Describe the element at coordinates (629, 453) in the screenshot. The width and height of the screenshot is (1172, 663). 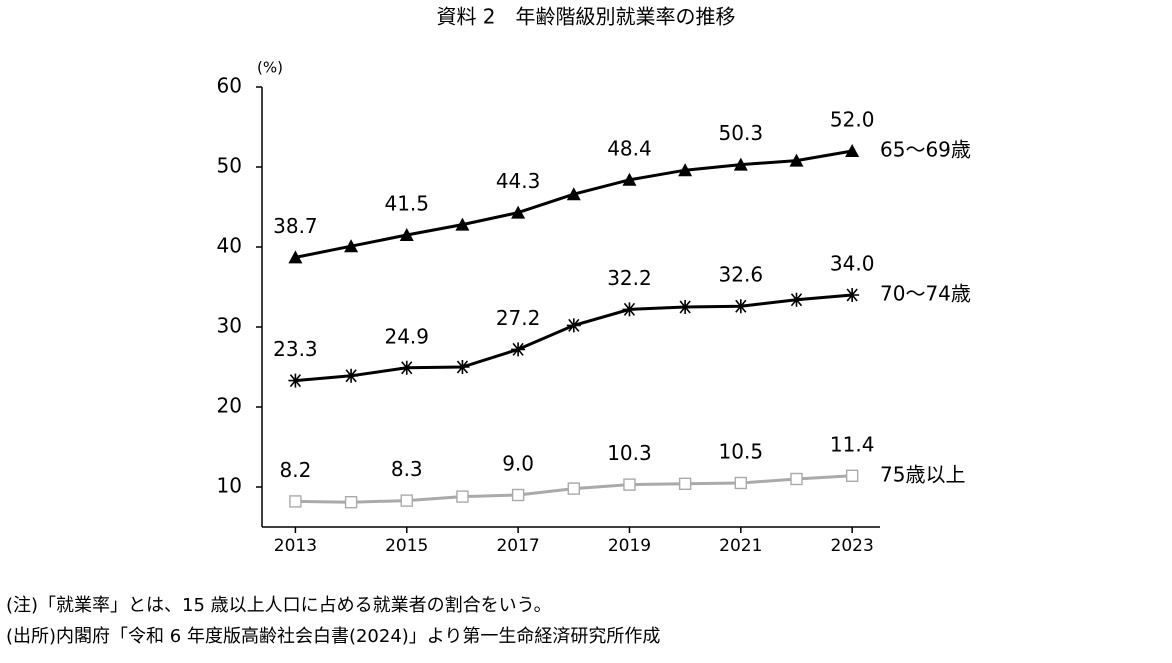
I see `data-label: 10.3` at that location.